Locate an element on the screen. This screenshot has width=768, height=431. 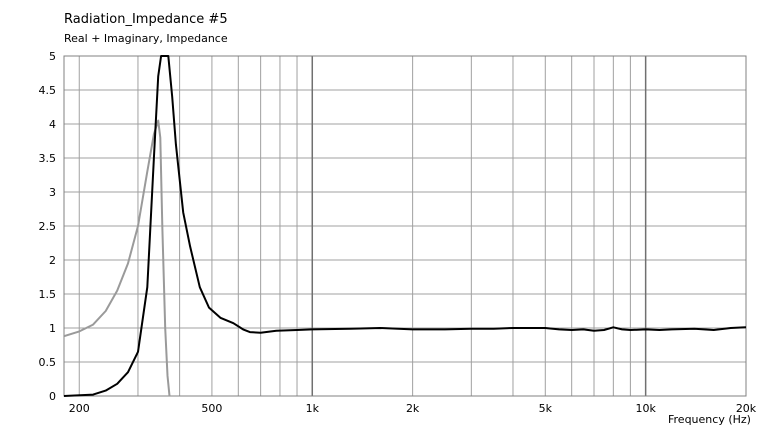
x-tick-label: 1k is located at coordinates (313, 408).